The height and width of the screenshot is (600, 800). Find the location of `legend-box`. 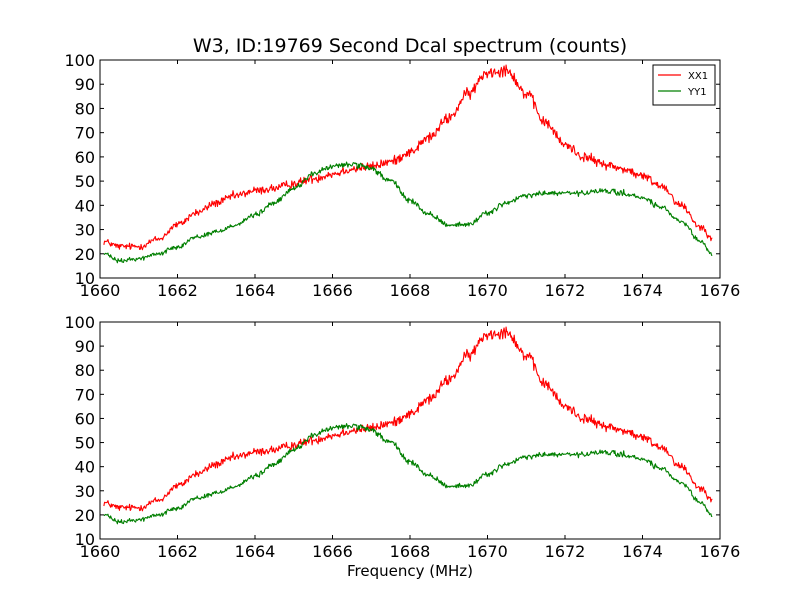

legend-box is located at coordinates (684, 85).